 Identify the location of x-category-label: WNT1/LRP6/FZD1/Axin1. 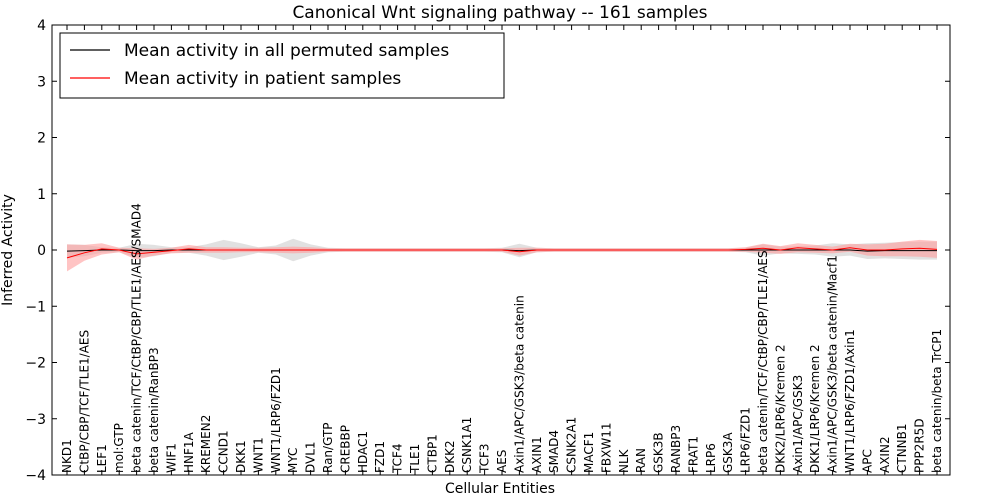
(850, 401).